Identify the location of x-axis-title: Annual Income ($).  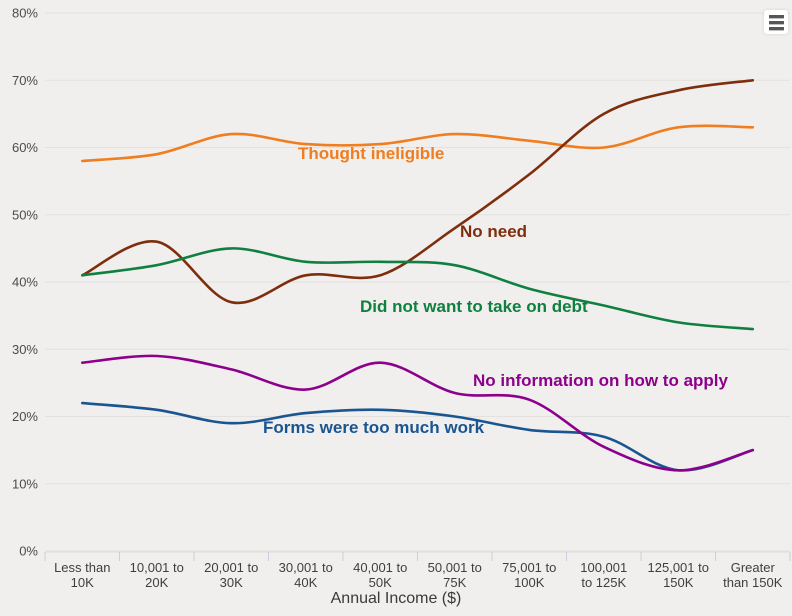
(396, 598).